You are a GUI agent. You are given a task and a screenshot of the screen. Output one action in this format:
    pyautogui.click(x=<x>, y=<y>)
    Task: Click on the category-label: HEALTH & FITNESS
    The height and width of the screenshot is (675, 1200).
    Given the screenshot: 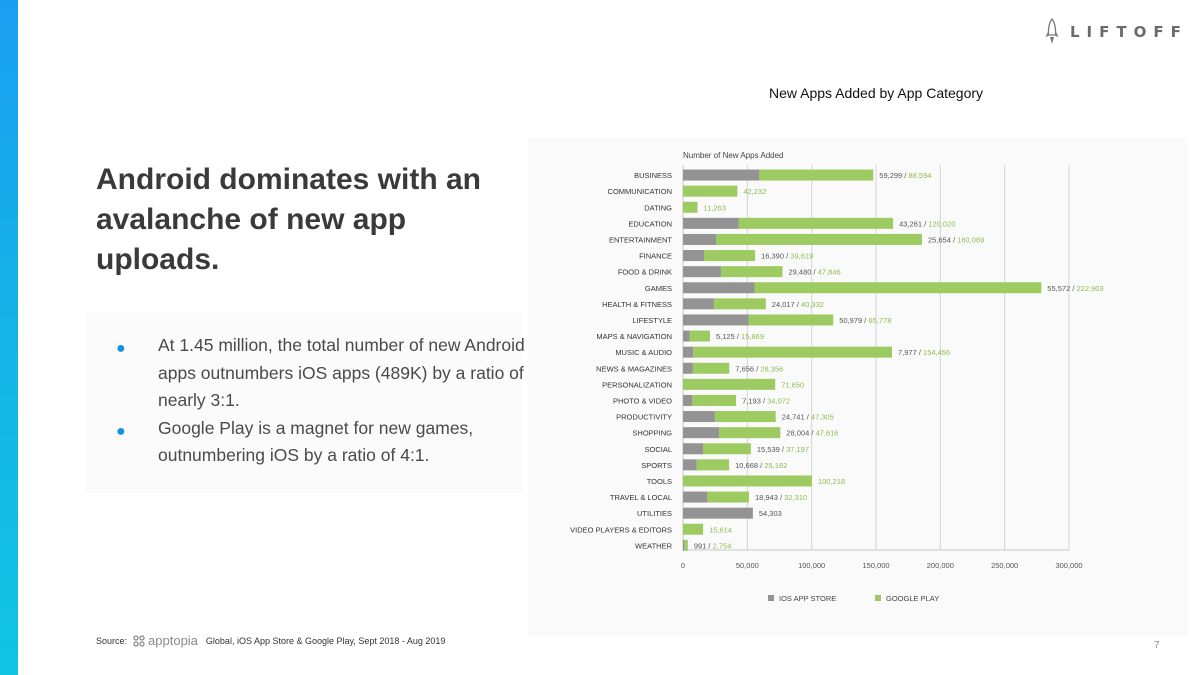 What is the action you would take?
    pyautogui.click(x=637, y=304)
    